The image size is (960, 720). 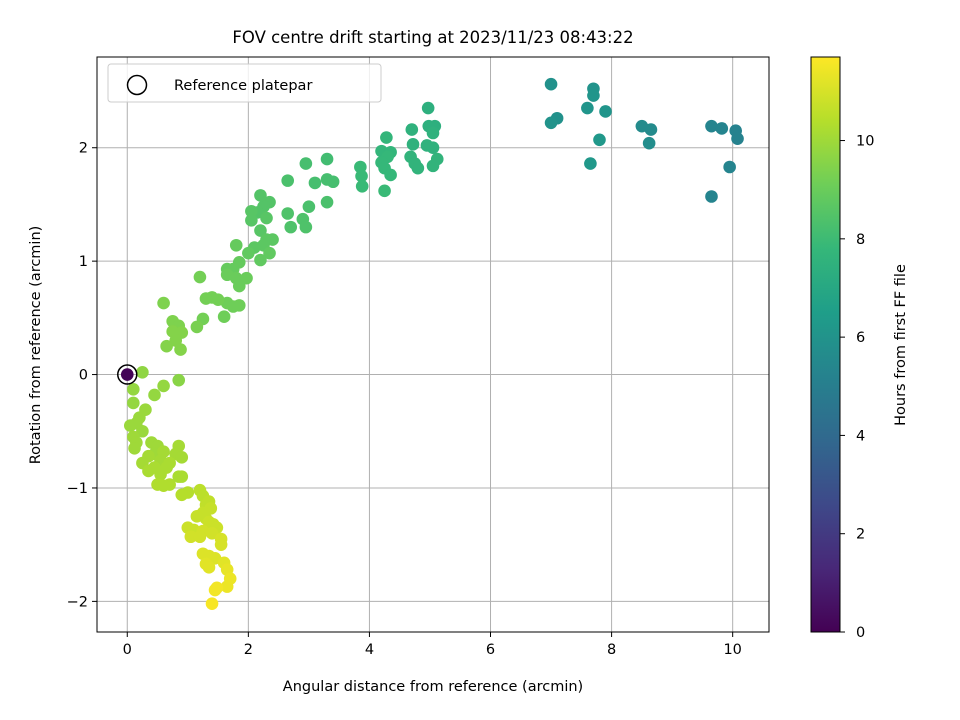 I want to click on reference-point-fill, so click(x=127, y=374).